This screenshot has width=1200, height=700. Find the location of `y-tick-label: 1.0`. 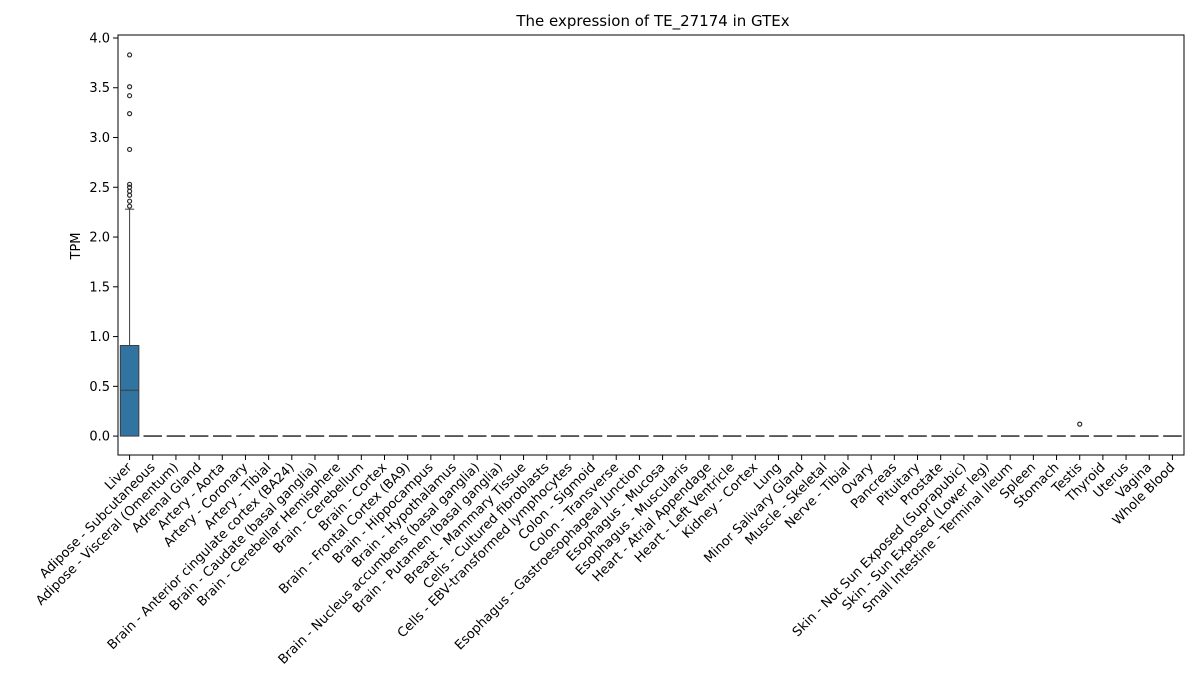

y-tick-label: 1.0 is located at coordinates (99, 337).